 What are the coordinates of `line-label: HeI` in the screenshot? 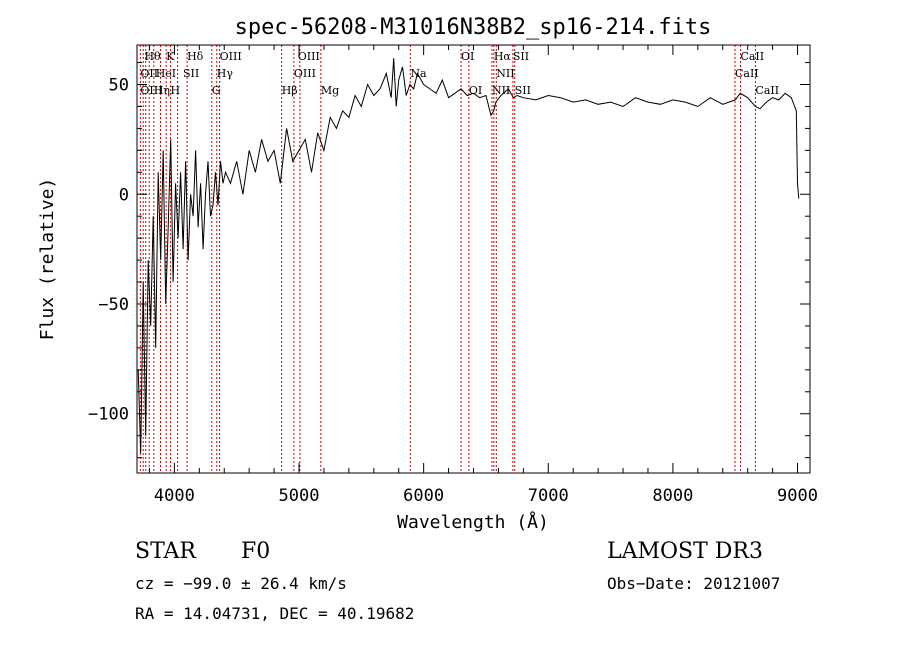 It's located at (166, 73).